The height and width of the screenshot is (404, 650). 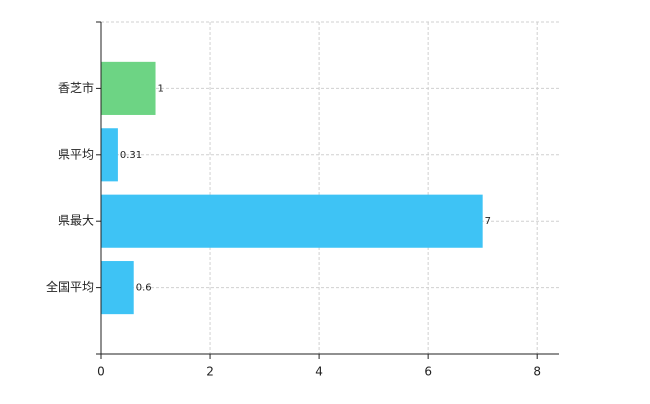 I want to click on x-tick-label: 2, so click(x=210, y=372).